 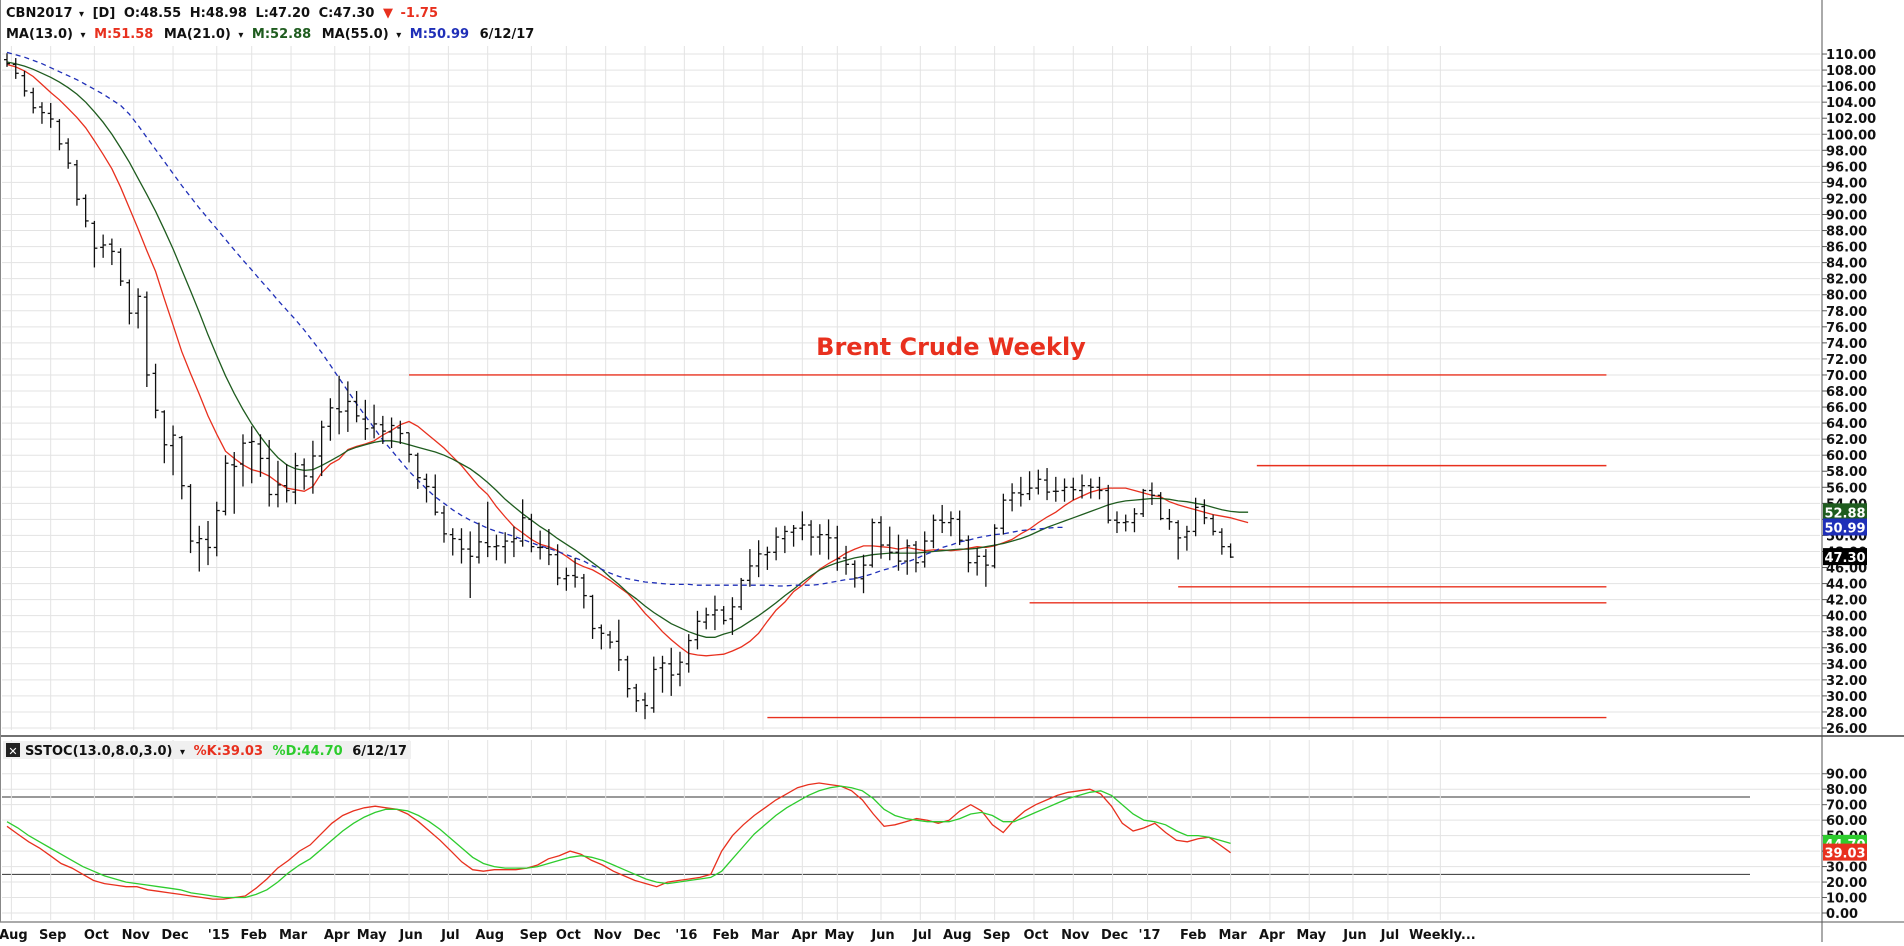 I want to click on change-value: -1.75, so click(x=419, y=13).